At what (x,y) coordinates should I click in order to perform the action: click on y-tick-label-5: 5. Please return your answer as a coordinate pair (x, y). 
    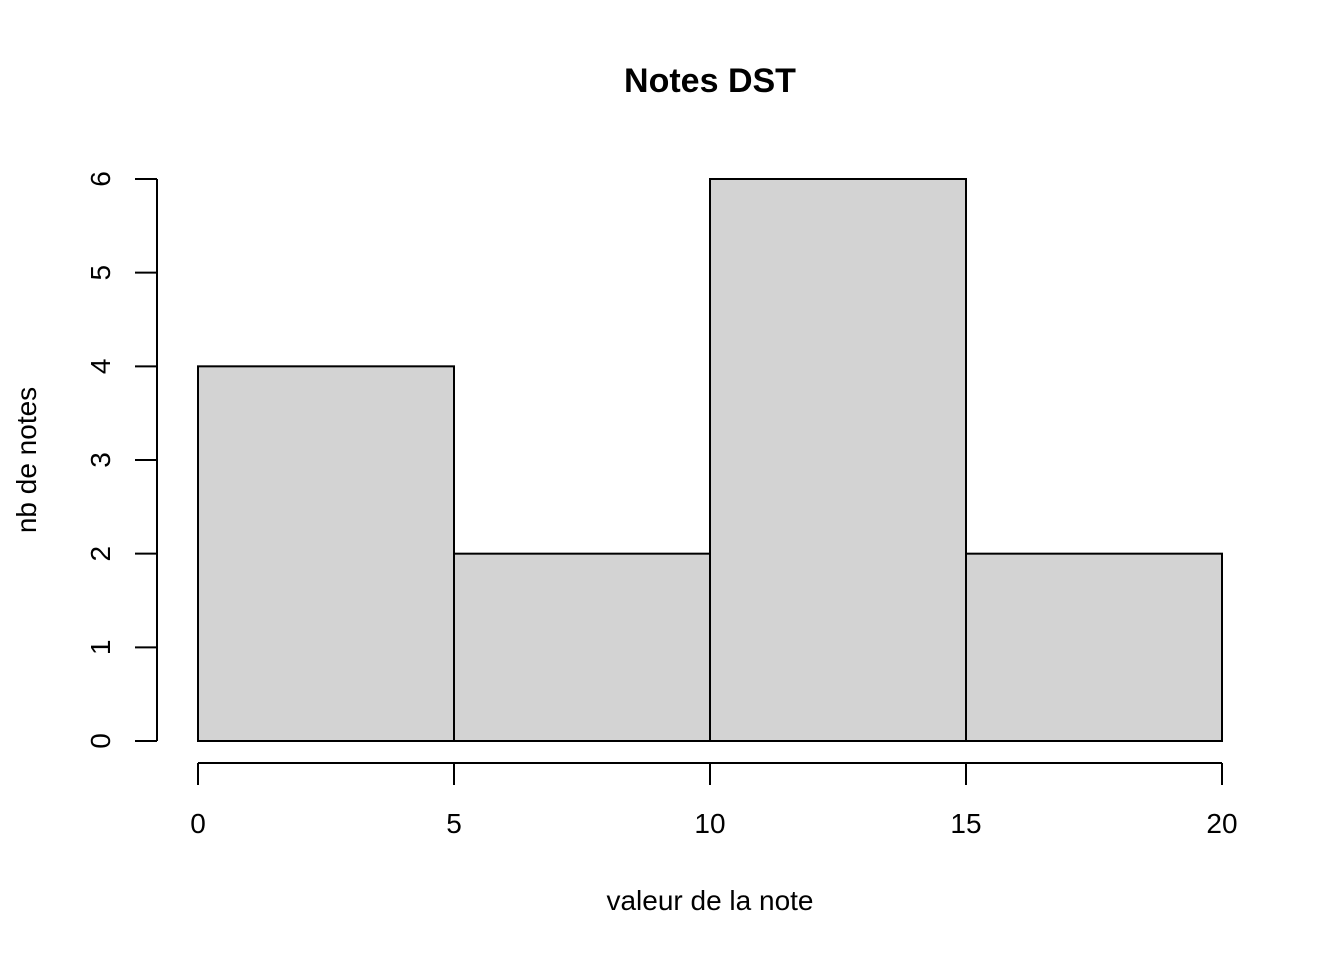
    Looking at the image, I should click on (100, 273).